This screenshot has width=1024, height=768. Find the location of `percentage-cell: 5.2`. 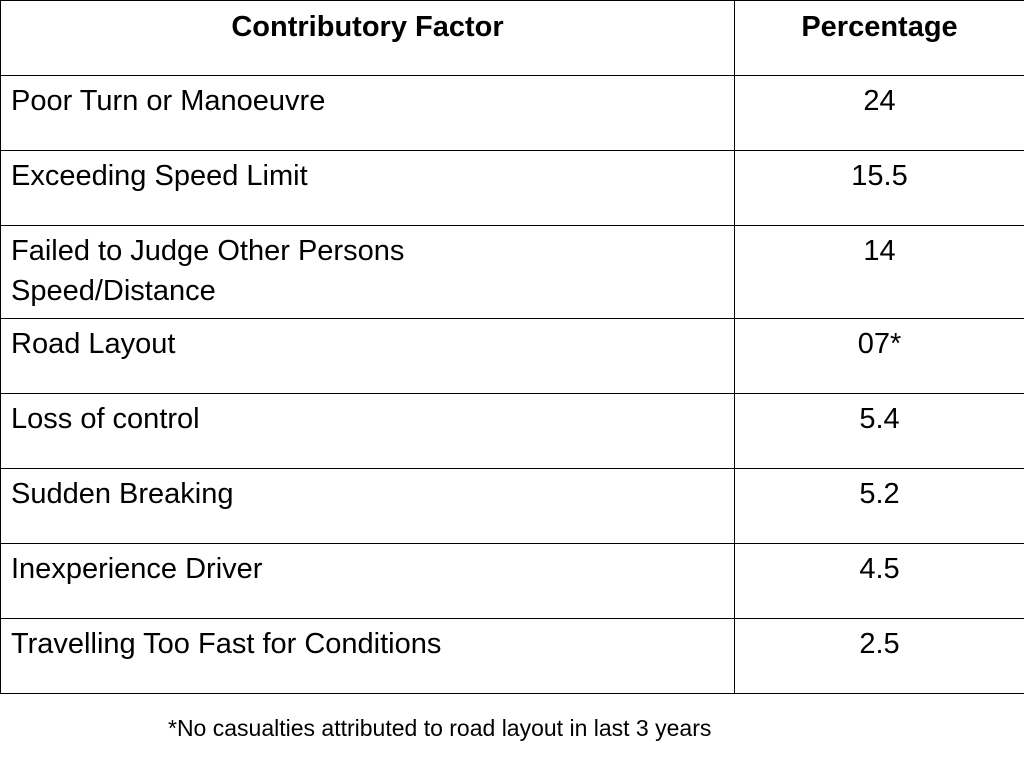

percentage-cell: 5.2 is located at coordinates (879, 506).